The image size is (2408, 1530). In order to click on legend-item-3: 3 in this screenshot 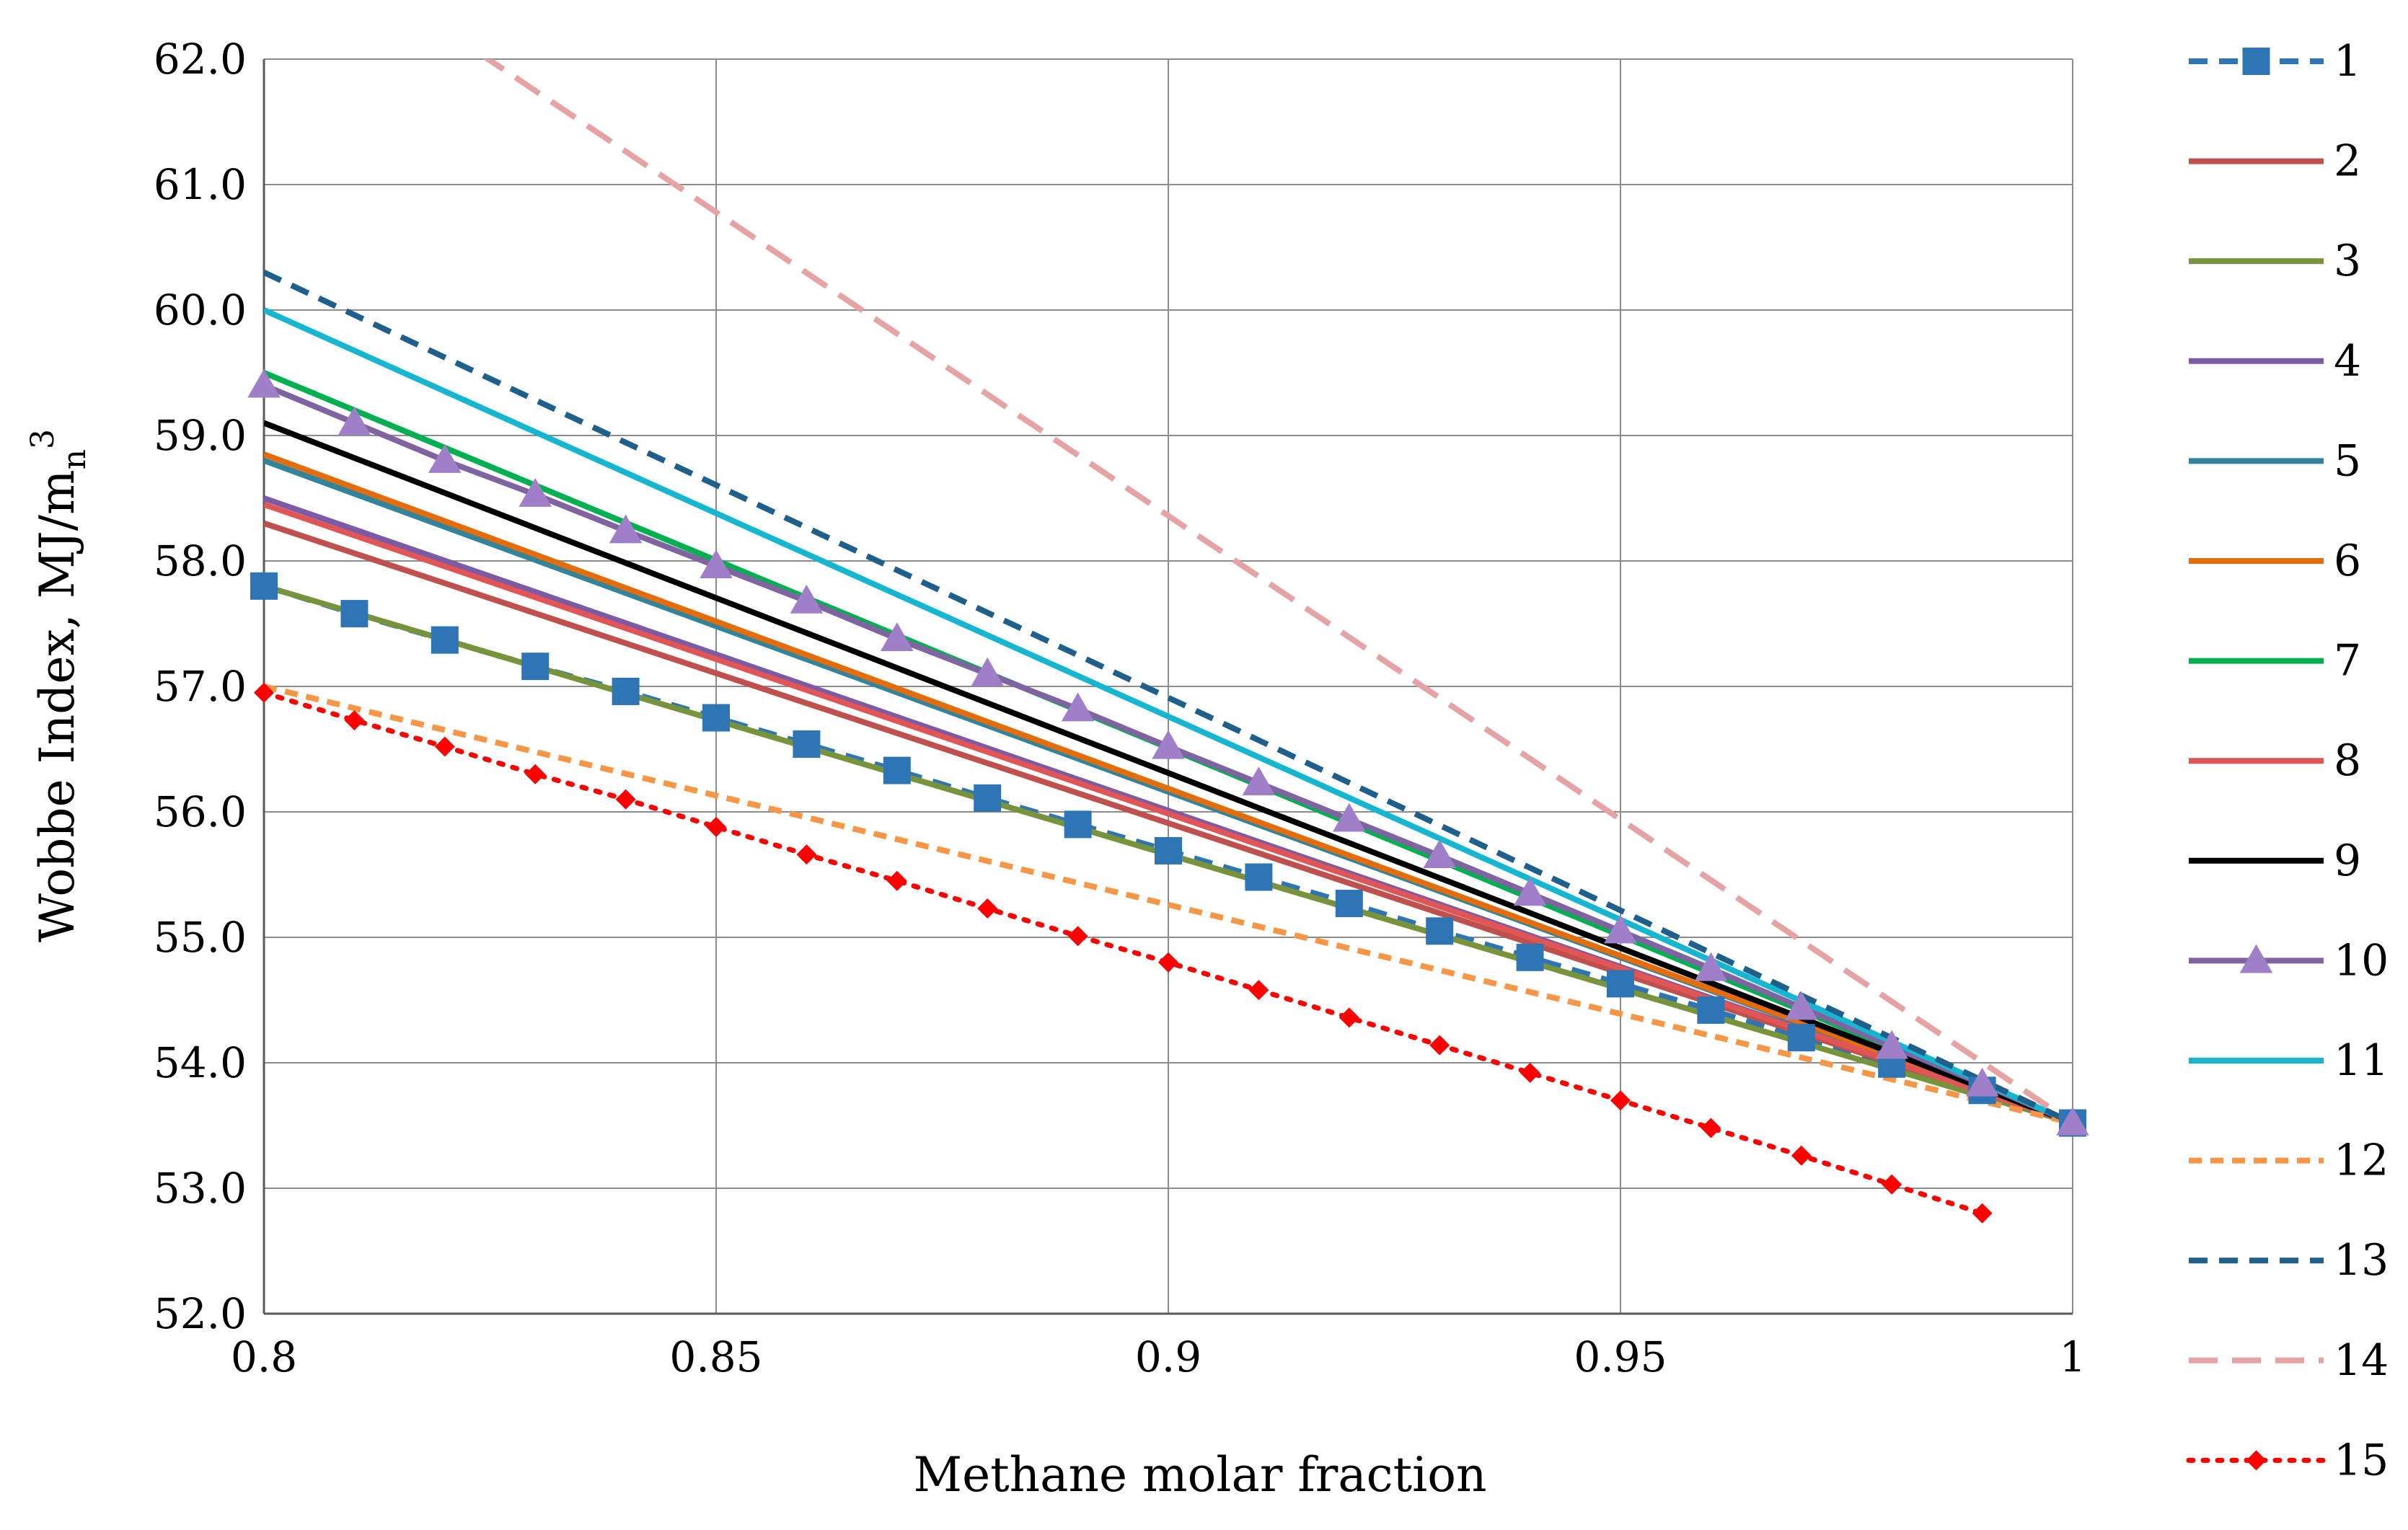, I will do `click(2275, 261)`.